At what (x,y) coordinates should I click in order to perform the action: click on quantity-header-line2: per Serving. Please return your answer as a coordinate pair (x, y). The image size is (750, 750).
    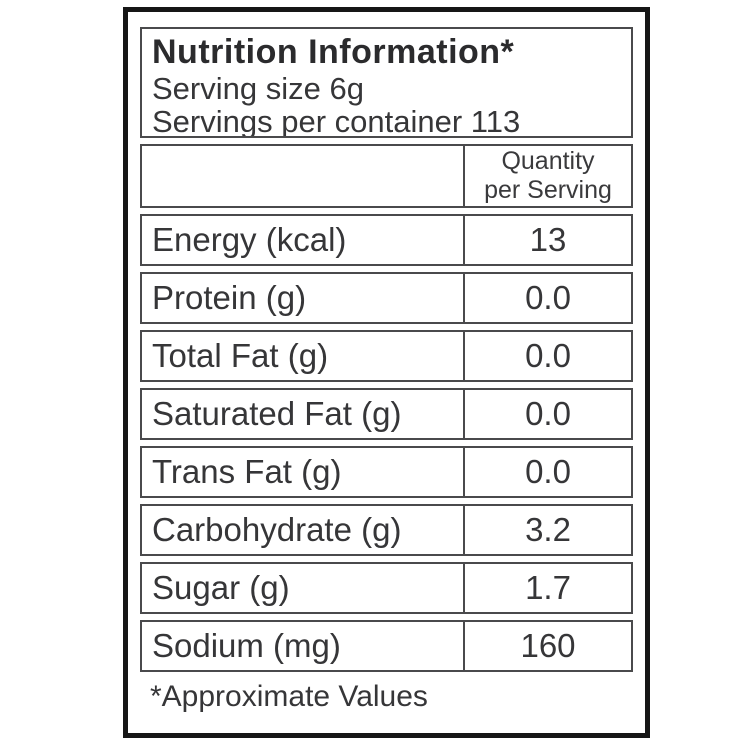
    Looking at the image, I should click on (548, 190).